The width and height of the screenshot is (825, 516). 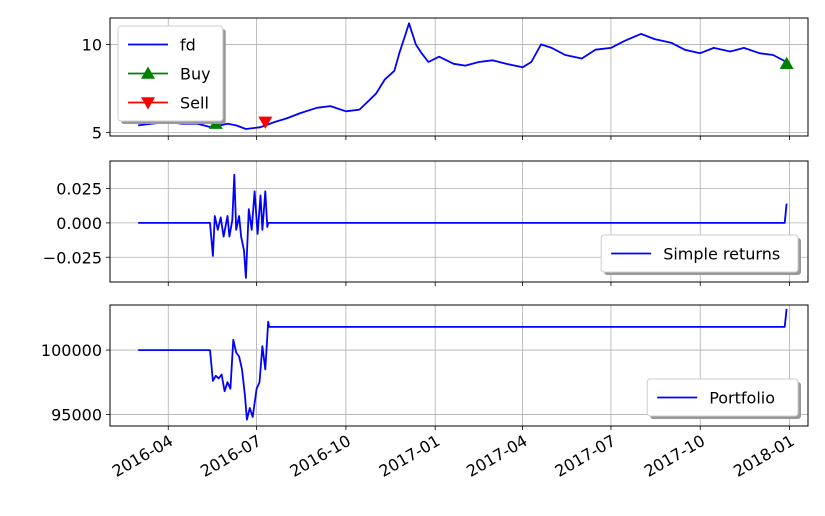 I want to click on x-tick-label: 2016-04, so click(x=142, y=456).